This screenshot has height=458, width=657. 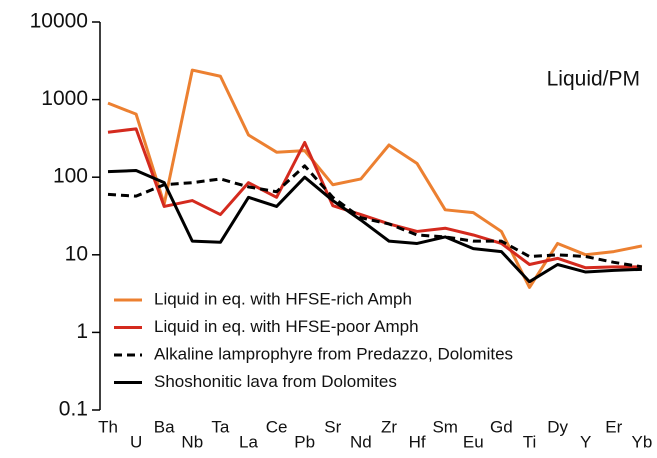 I want to click on x-tick-label: U, so click(x=136, y=441).